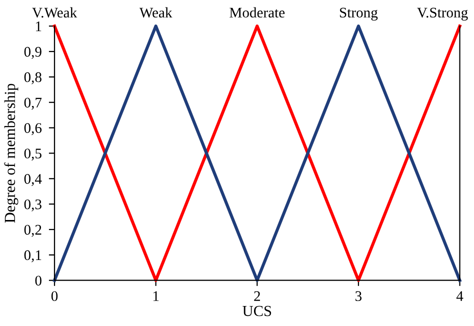  What do you see at coordinates (11, 153) in the screenshot?
I see `y-axis-title: Degree of membership` at bounding box center [11, 153].